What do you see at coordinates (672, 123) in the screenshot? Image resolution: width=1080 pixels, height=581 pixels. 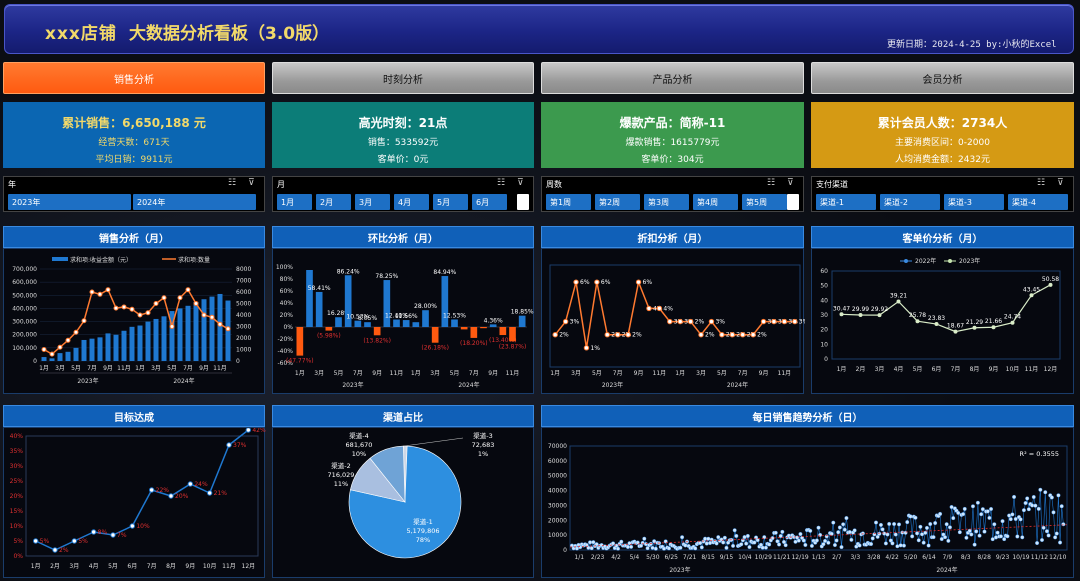 I see `kpi-main: 爆款产品：简称-11` at bounding box center [672, 123].